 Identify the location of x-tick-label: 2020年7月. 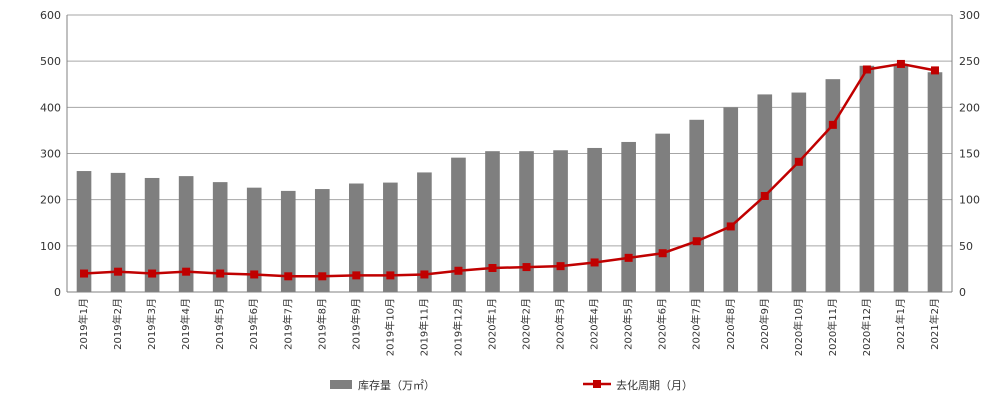
(696, 324).